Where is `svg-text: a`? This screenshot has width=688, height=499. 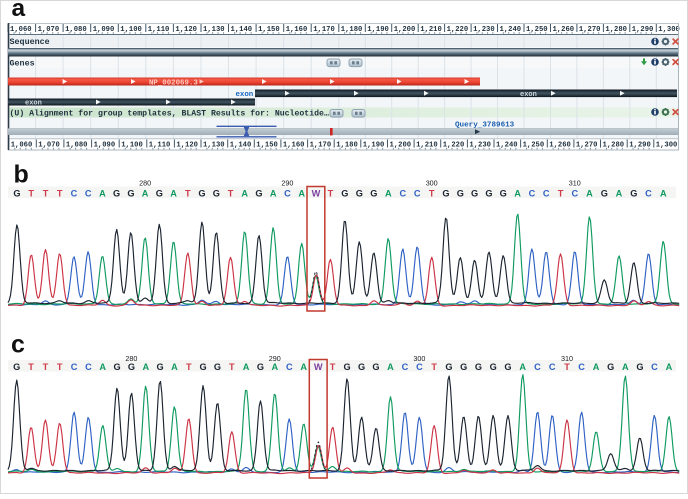
svg-text: a is located at coordinates (19, 11).